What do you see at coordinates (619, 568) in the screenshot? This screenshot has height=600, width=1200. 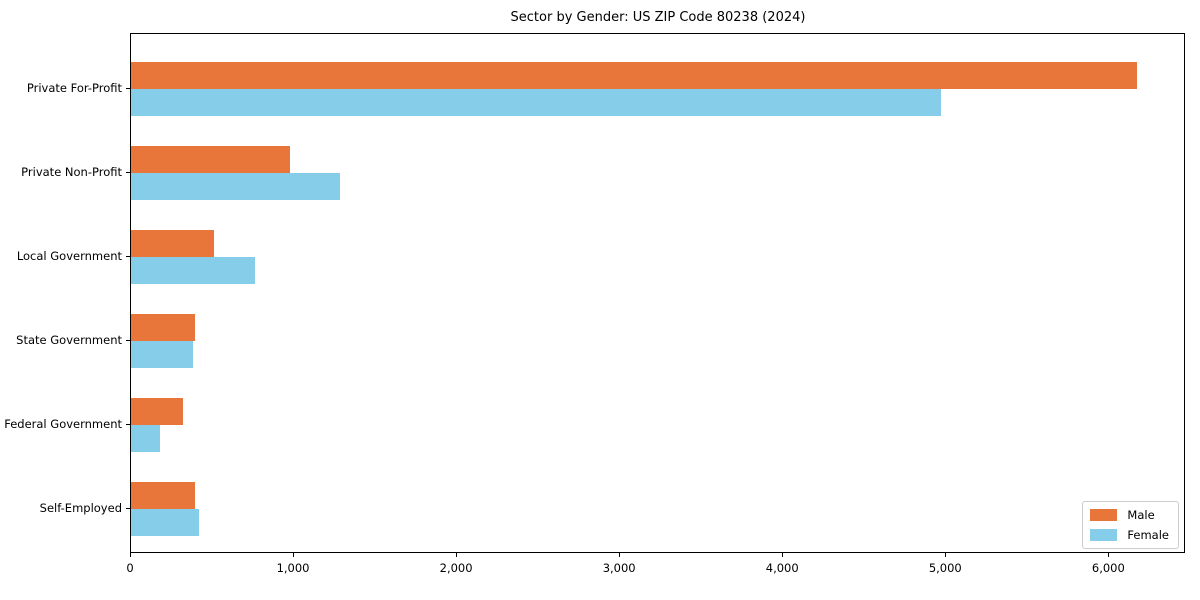 I see `xtick-label-3-000: 3,000` at bounding box center [619, 568].